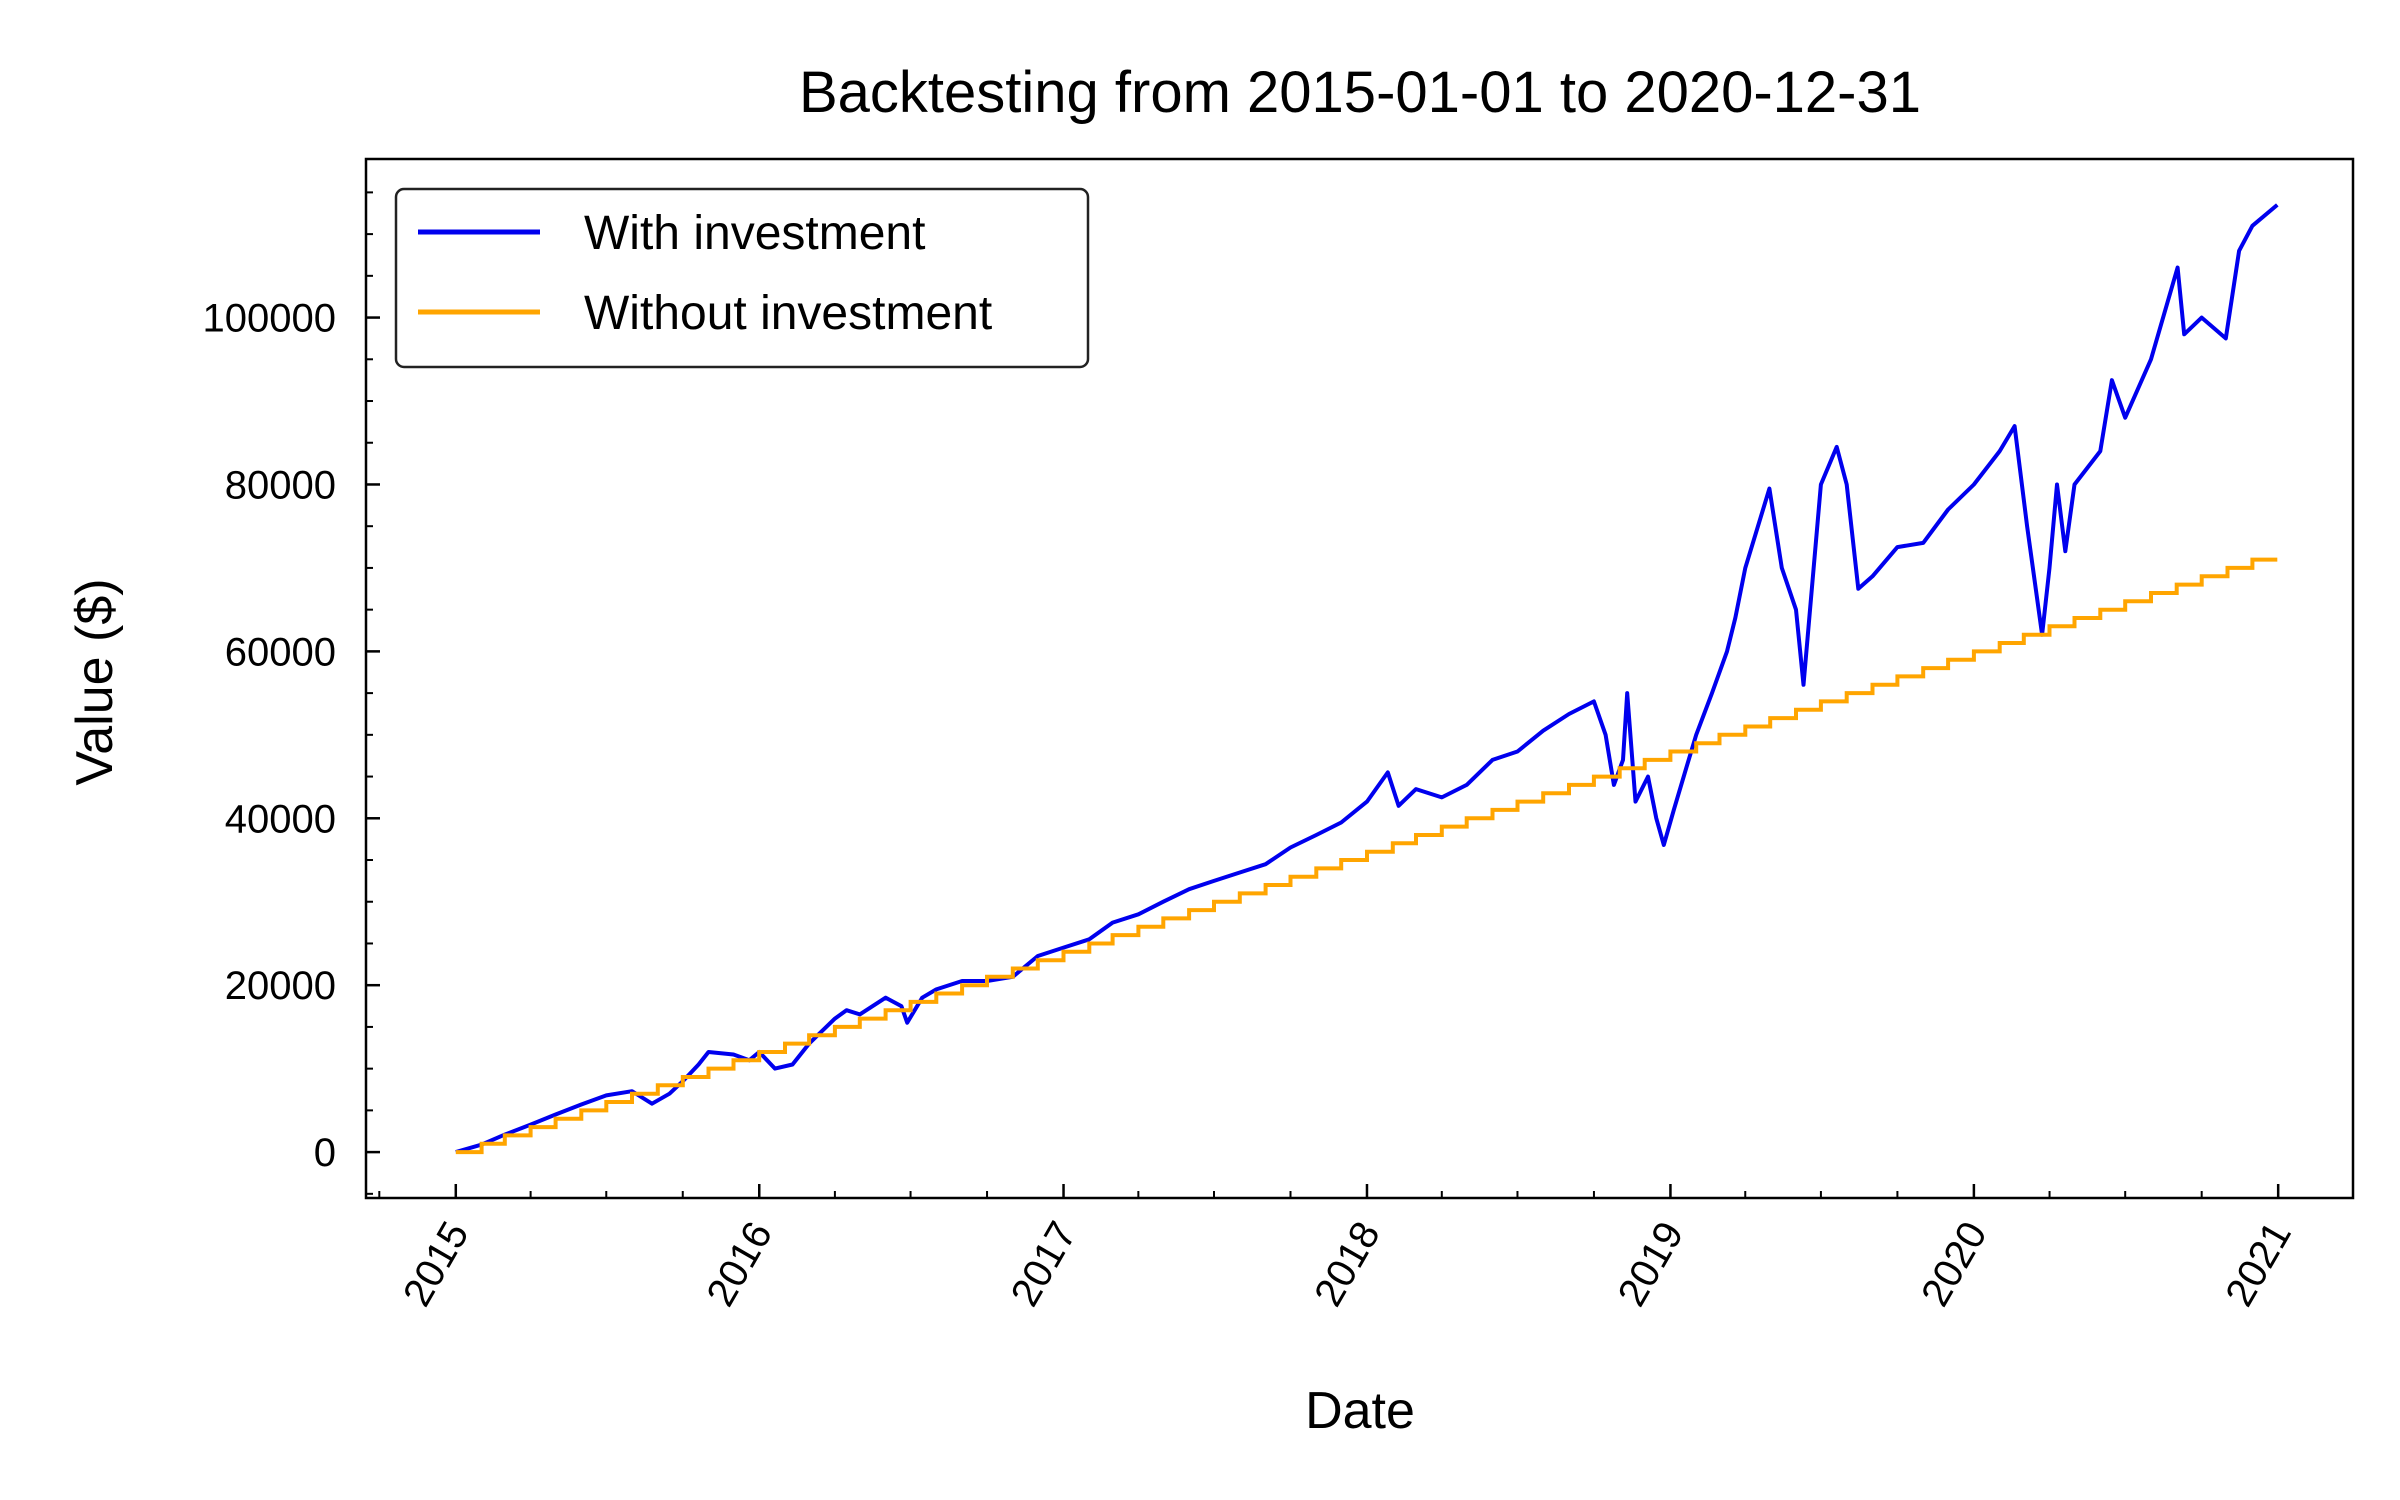 The width and height of the screenshot is (2400, 1500). I want to click on y-tick-label: 100000, so click(269, 319).